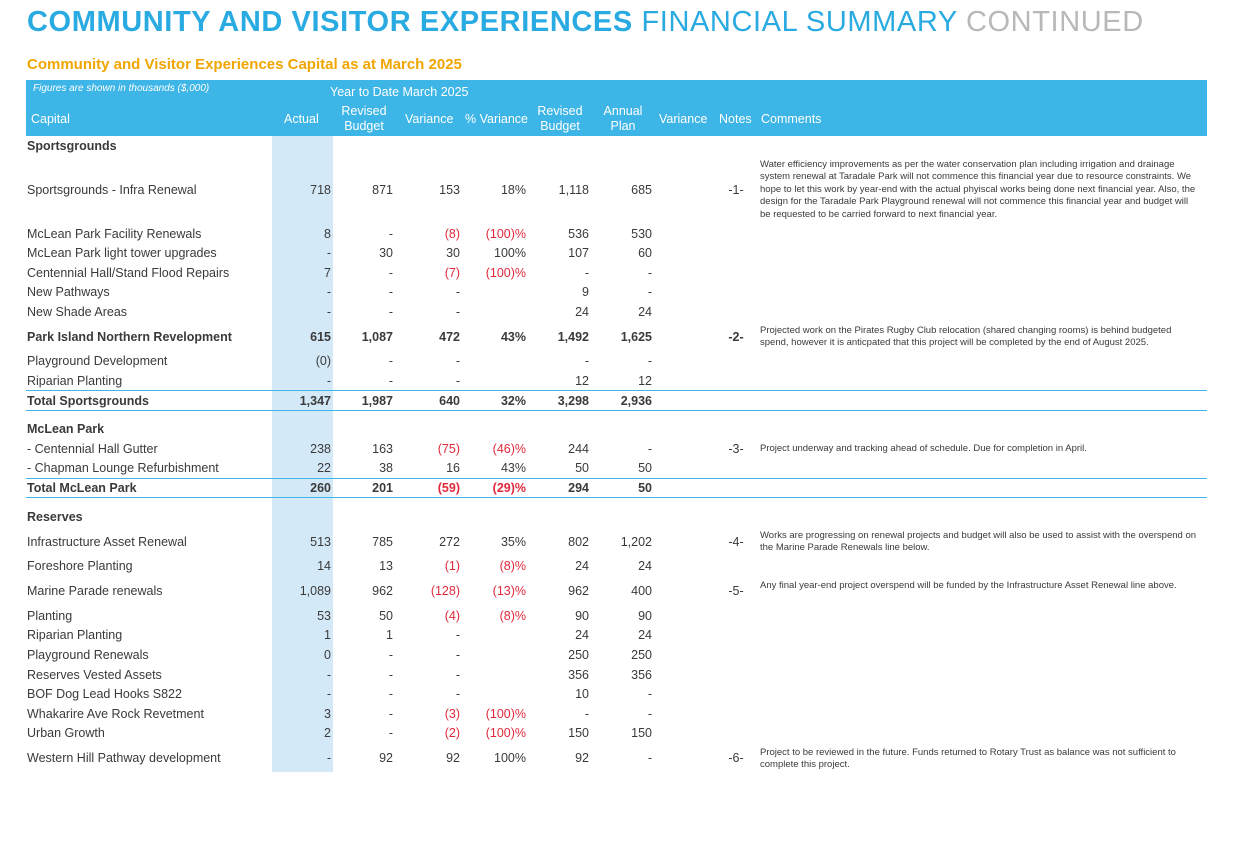  I want to click on cell-note: -5-, so click(736, 591).